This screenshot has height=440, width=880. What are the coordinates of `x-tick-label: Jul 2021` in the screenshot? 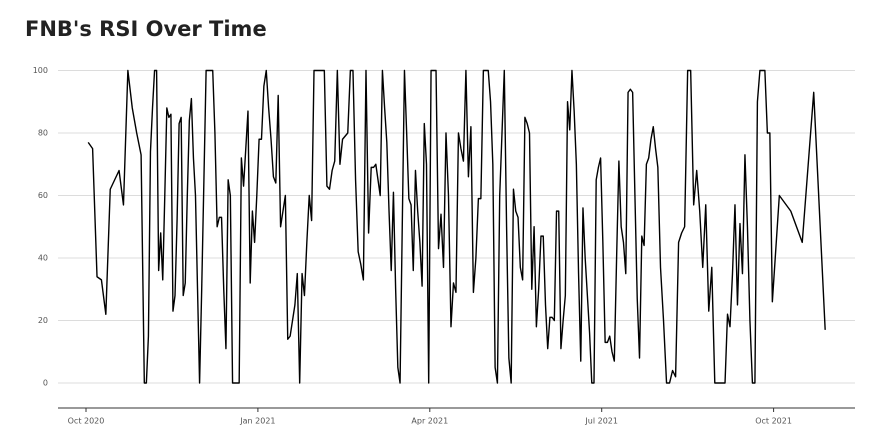 It's located at (601, 421).